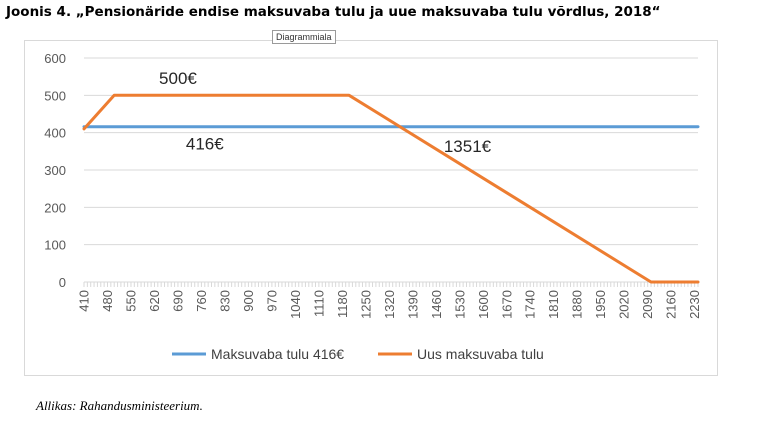 The image size is (768, 446). Describe the element at coordinates (553, 304) in the screenshot. I see `x-tick-label: 1810` at that location.